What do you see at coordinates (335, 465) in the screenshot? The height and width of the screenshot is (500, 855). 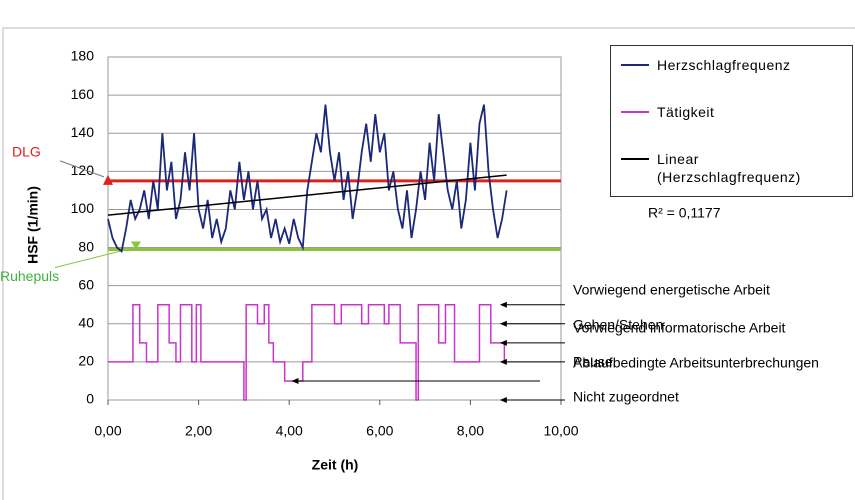 I see `x-axis-title: Zeit (h)` at bounding box center [335, 465].